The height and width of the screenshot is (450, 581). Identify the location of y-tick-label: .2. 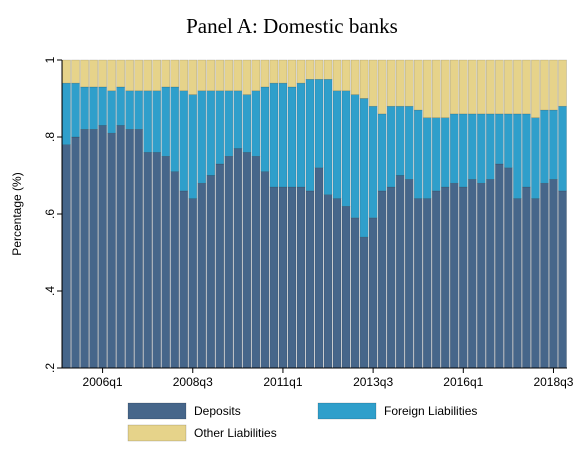
(50, 368).